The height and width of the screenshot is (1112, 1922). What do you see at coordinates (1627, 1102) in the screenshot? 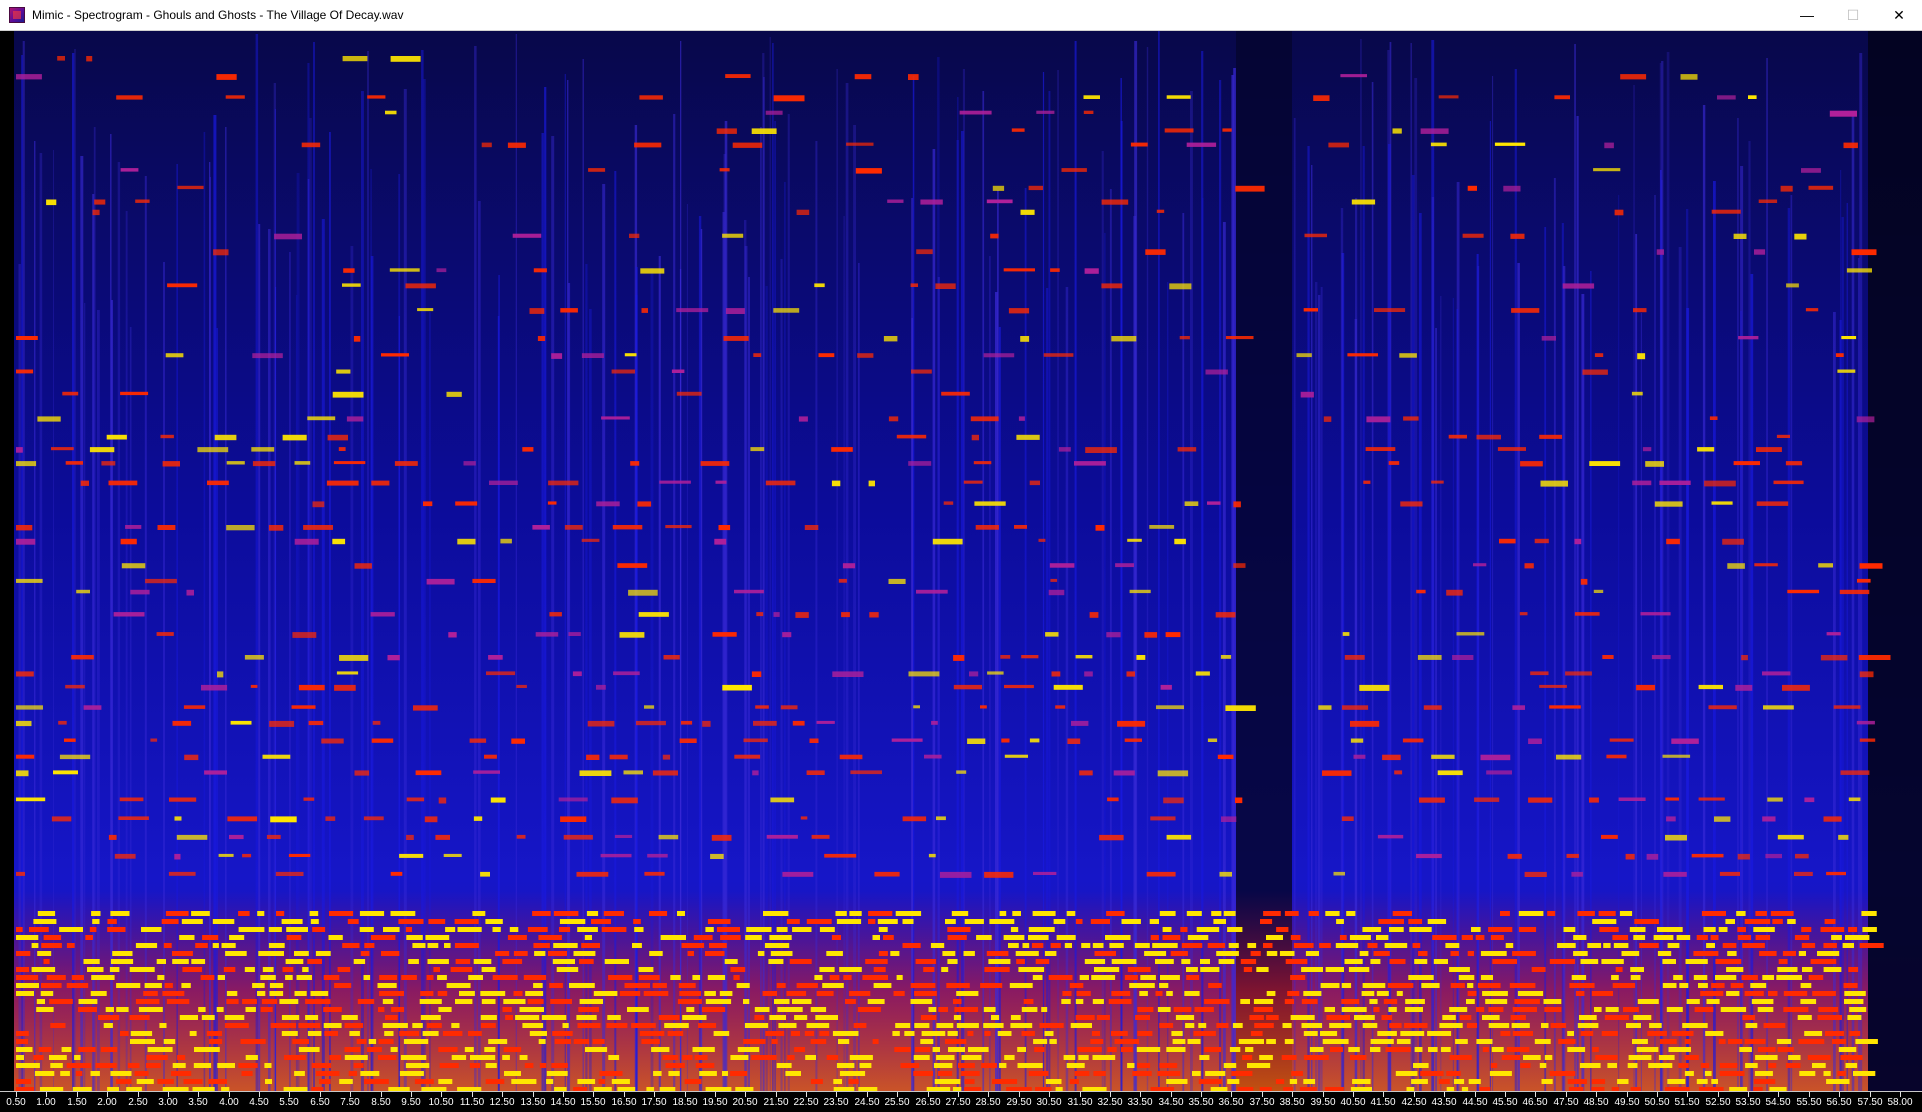
I see `time-tick-label: 49.50` at bounding box center [1627, 1102].